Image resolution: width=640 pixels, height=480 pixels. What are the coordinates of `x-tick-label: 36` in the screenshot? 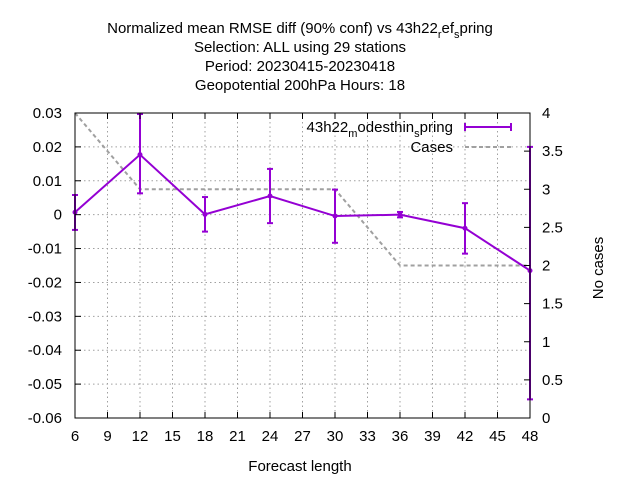 It's located at (400, 436).